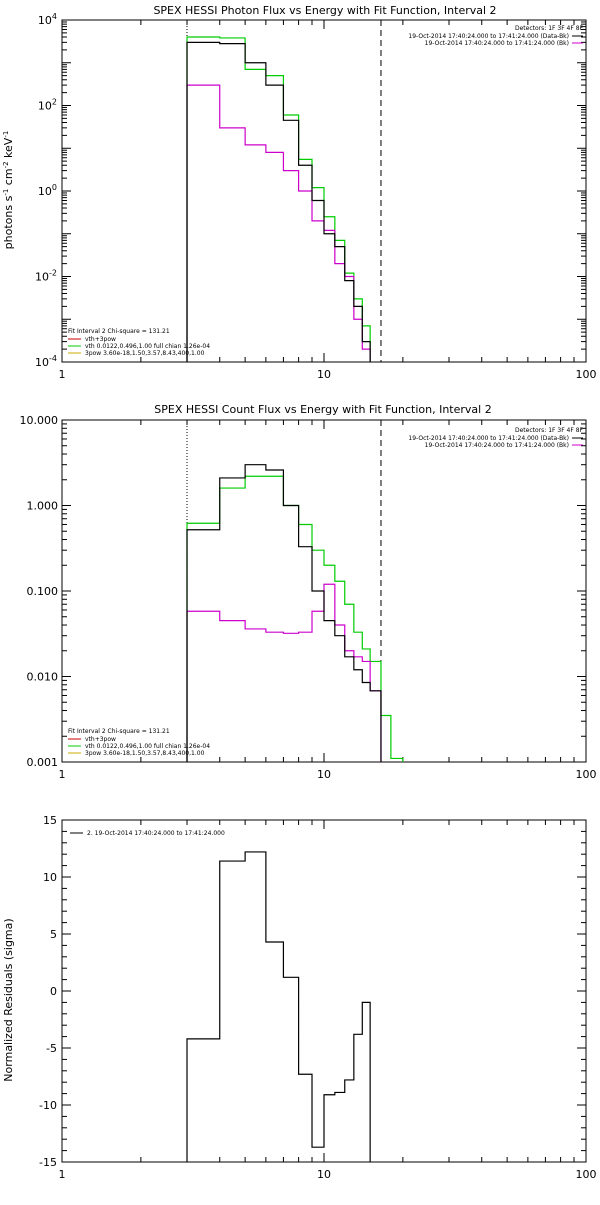 This screenshot has width=600, height=1205. I want to click on count-legend-right-header: Detectors: 1F 3F 4F 8F, so click(549, 430).